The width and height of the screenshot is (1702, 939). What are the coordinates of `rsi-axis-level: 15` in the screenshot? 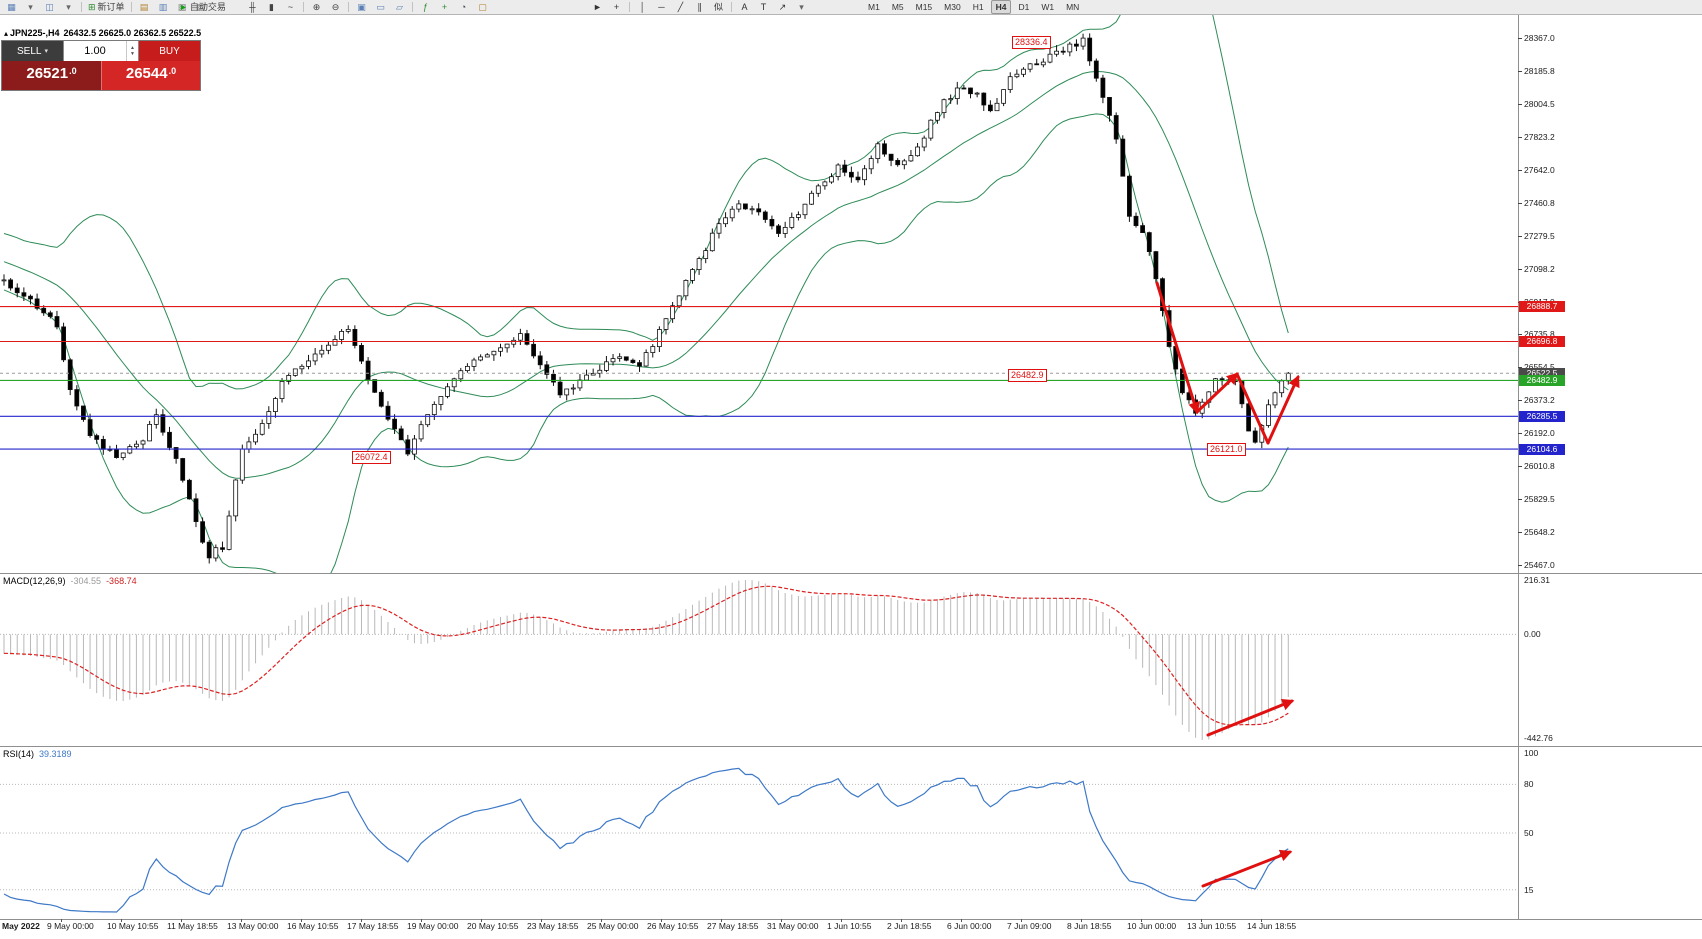 It's located at (1529, 889).